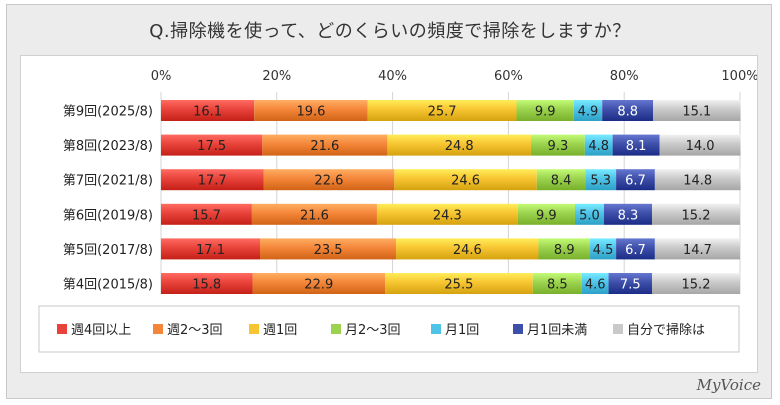 Image resolution: width=780 pixels, height=405 pixels. What do you see at coordinates (392, 76) in the screenshot?
I see `x-tick-label: 40%` at bounding box center [392, 76].